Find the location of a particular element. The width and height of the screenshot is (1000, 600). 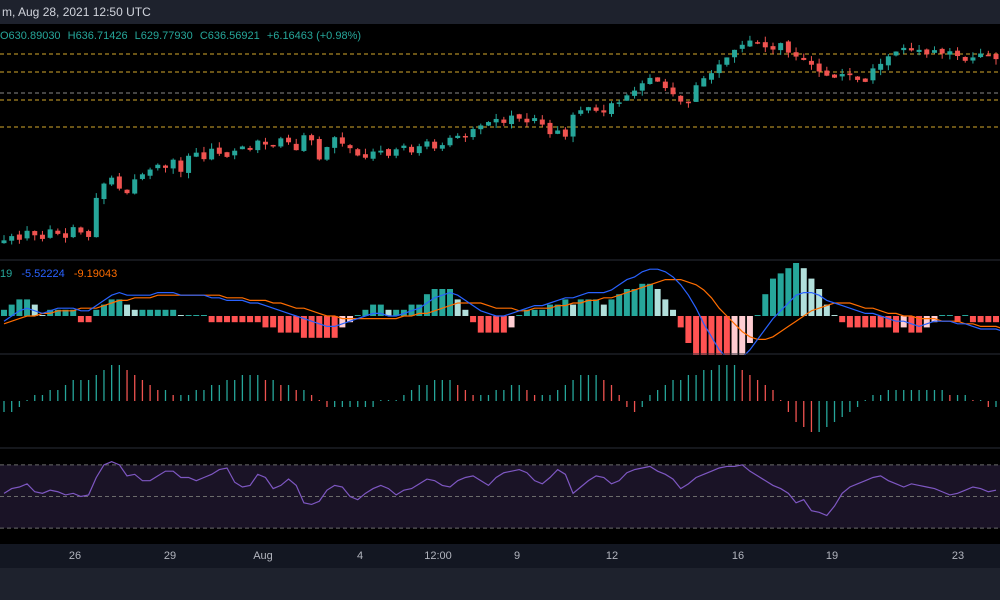

ohlc-open: O630.89030 is located at coordinates (30, 36).